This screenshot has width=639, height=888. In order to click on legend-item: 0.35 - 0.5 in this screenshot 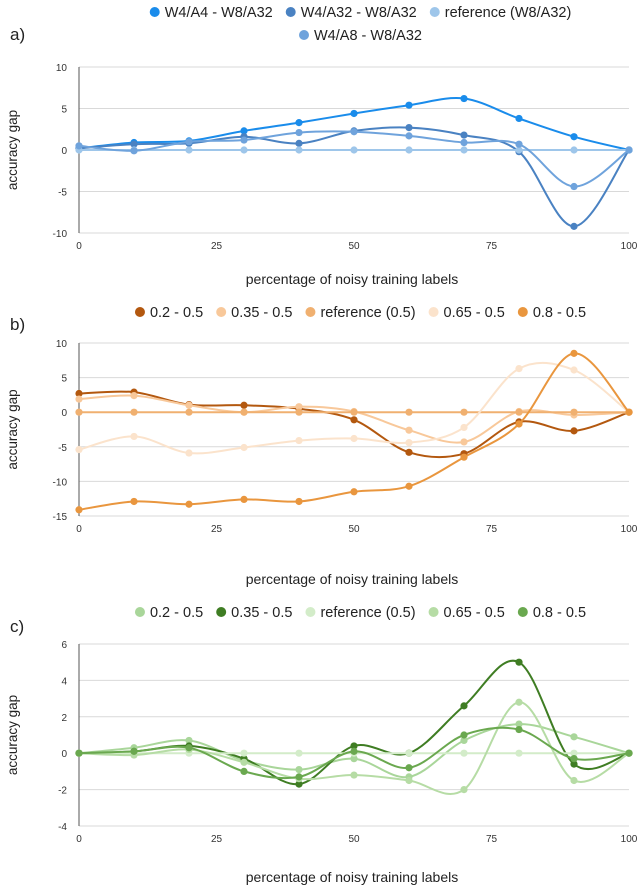, I will do `click(254, 313)`.